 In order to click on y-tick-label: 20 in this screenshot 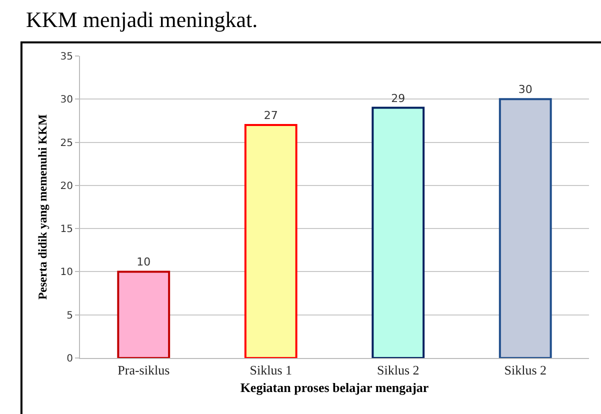, I will do `click(66, 186)`.